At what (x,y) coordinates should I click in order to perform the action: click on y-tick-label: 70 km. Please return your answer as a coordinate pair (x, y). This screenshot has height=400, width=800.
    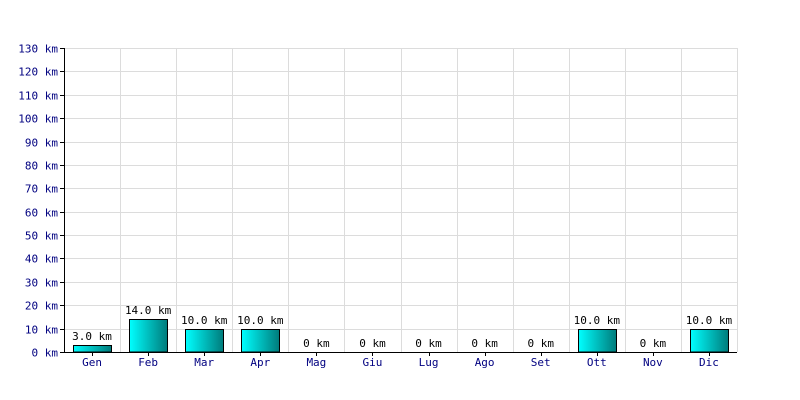
    Looking at the image, I should click on (41, 189).